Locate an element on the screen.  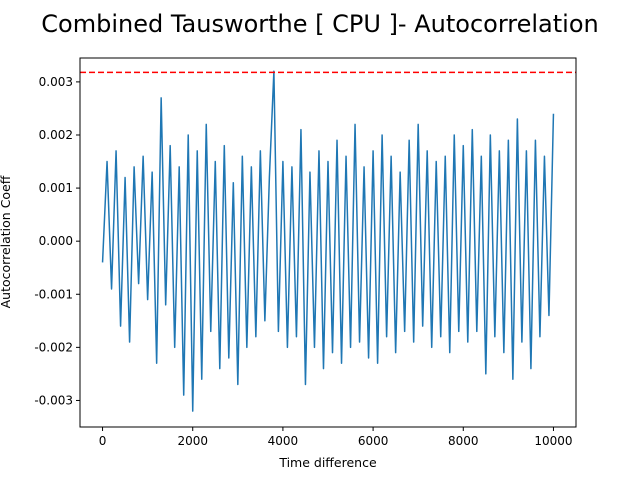
x-tick-label: 2000 is located at coordinates (192, 441).